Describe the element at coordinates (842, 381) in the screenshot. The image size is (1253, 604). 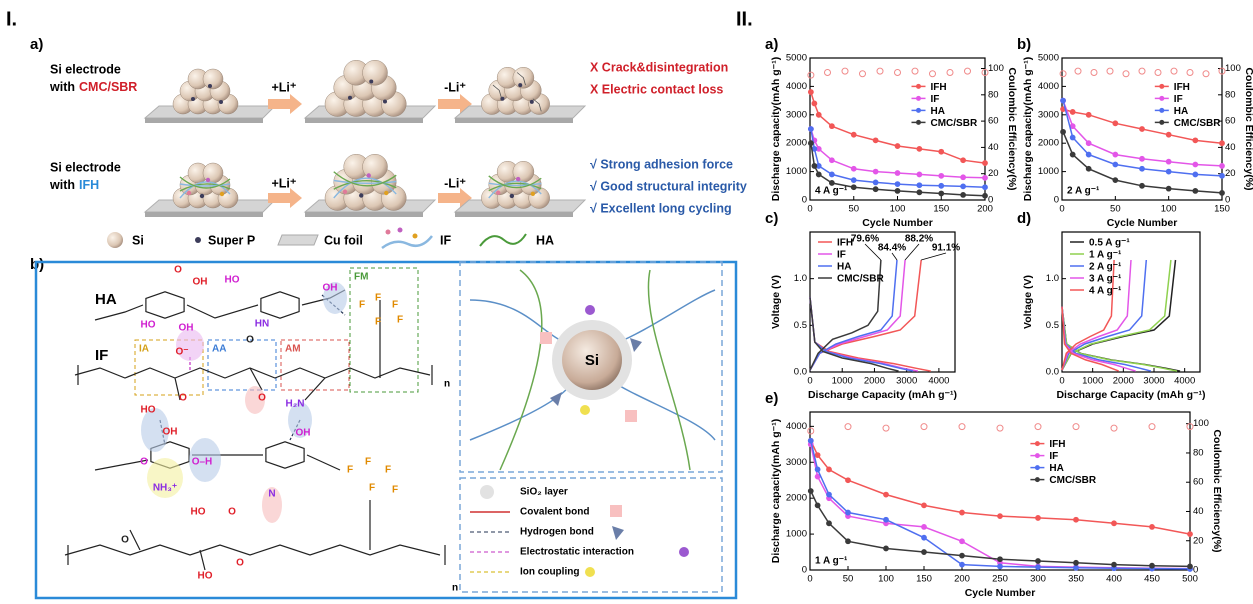
I see `x-tick-label: 1000` at that location.